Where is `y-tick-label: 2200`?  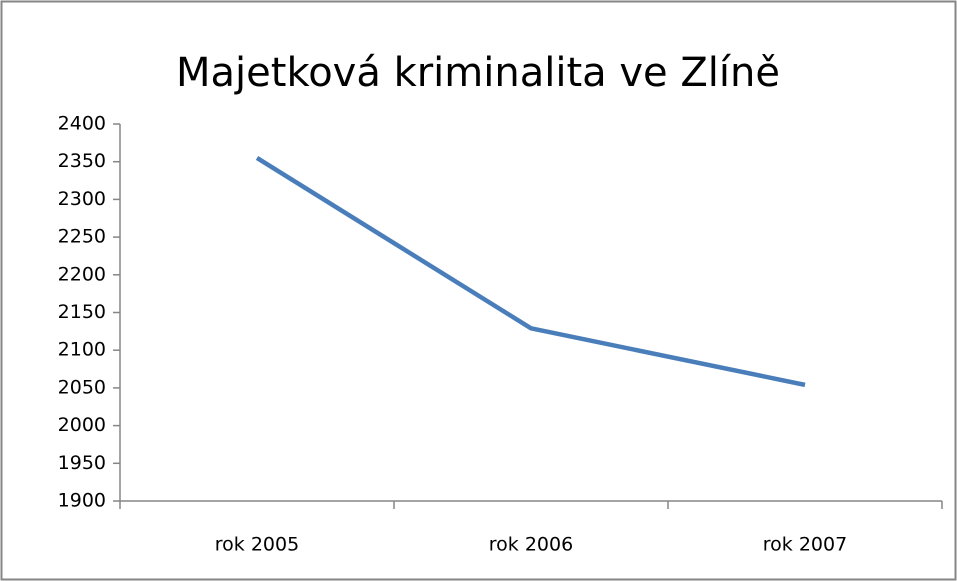
y-tick-label: 2200 is located at coordinates (82, 274).